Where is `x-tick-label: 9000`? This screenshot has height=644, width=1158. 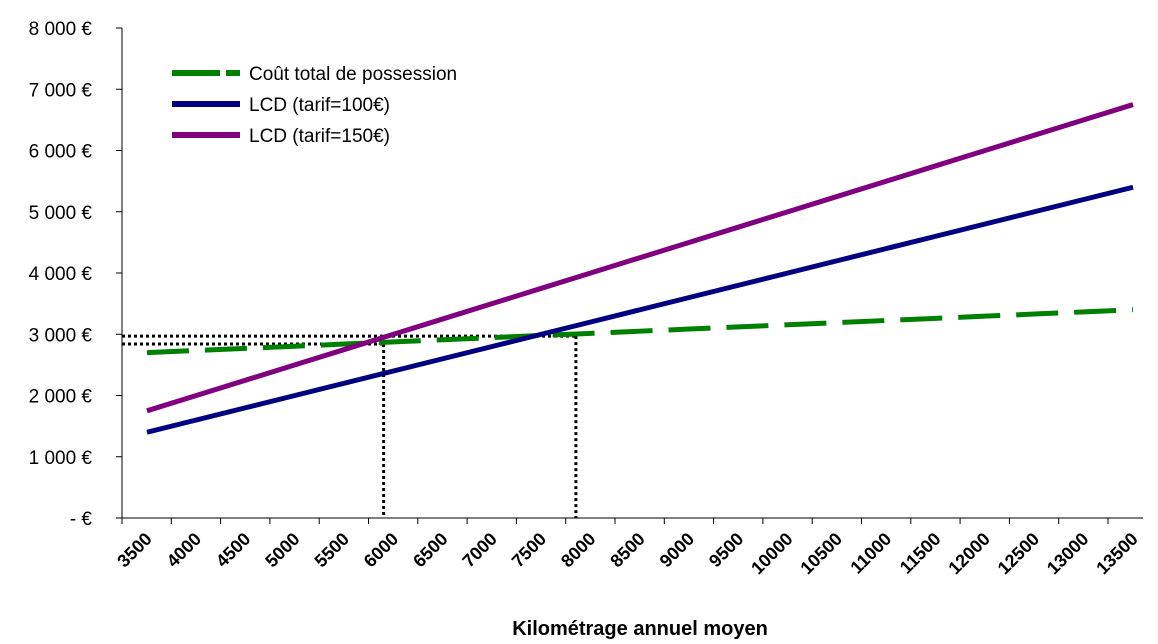
x-tick-label: 9000 is located at coordinates (677, 550).